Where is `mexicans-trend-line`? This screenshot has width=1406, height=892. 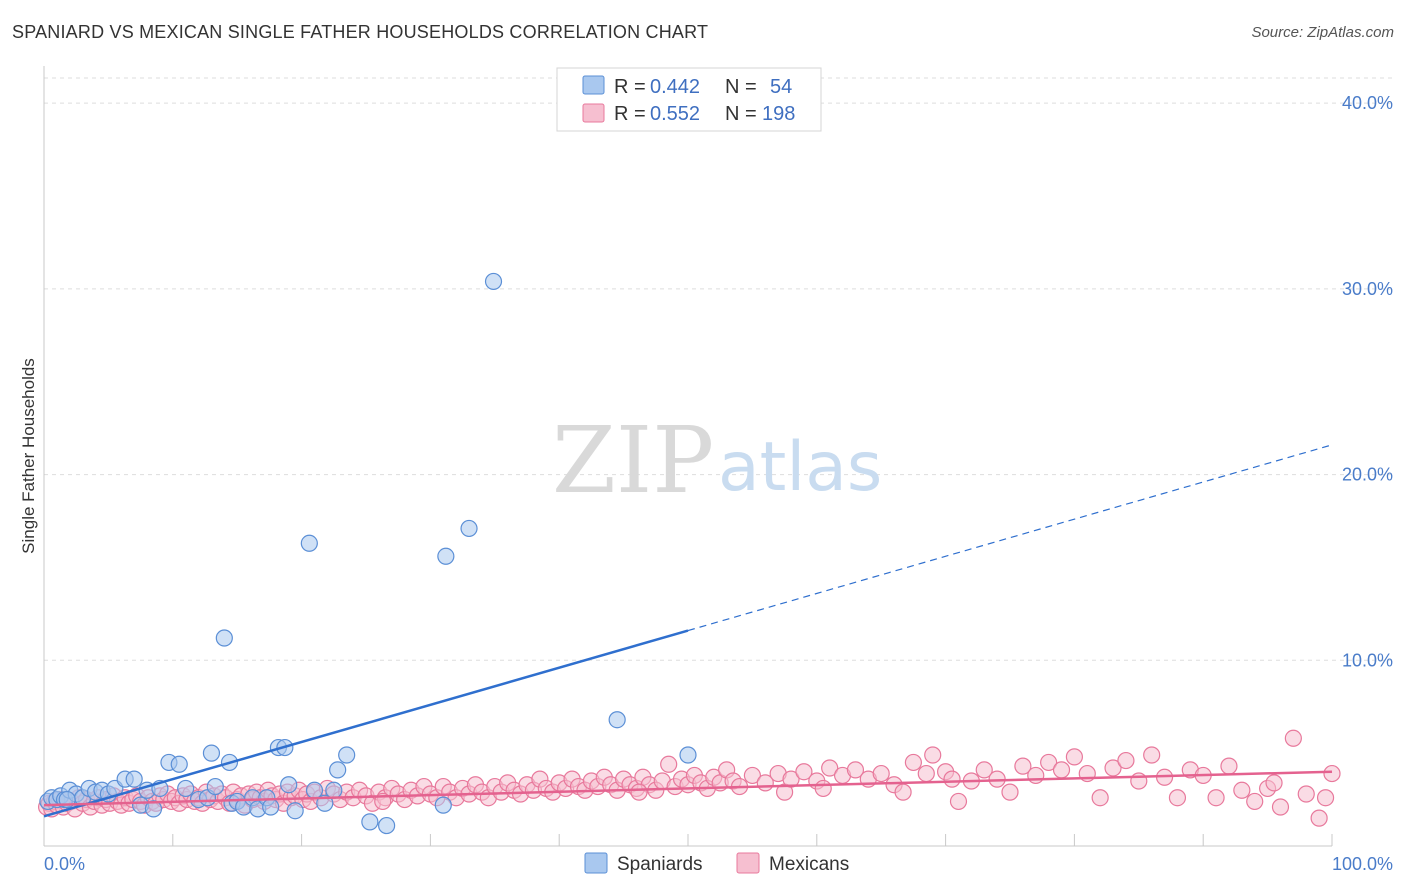 mexicans-trend-line is located at coordinates (688, 788).